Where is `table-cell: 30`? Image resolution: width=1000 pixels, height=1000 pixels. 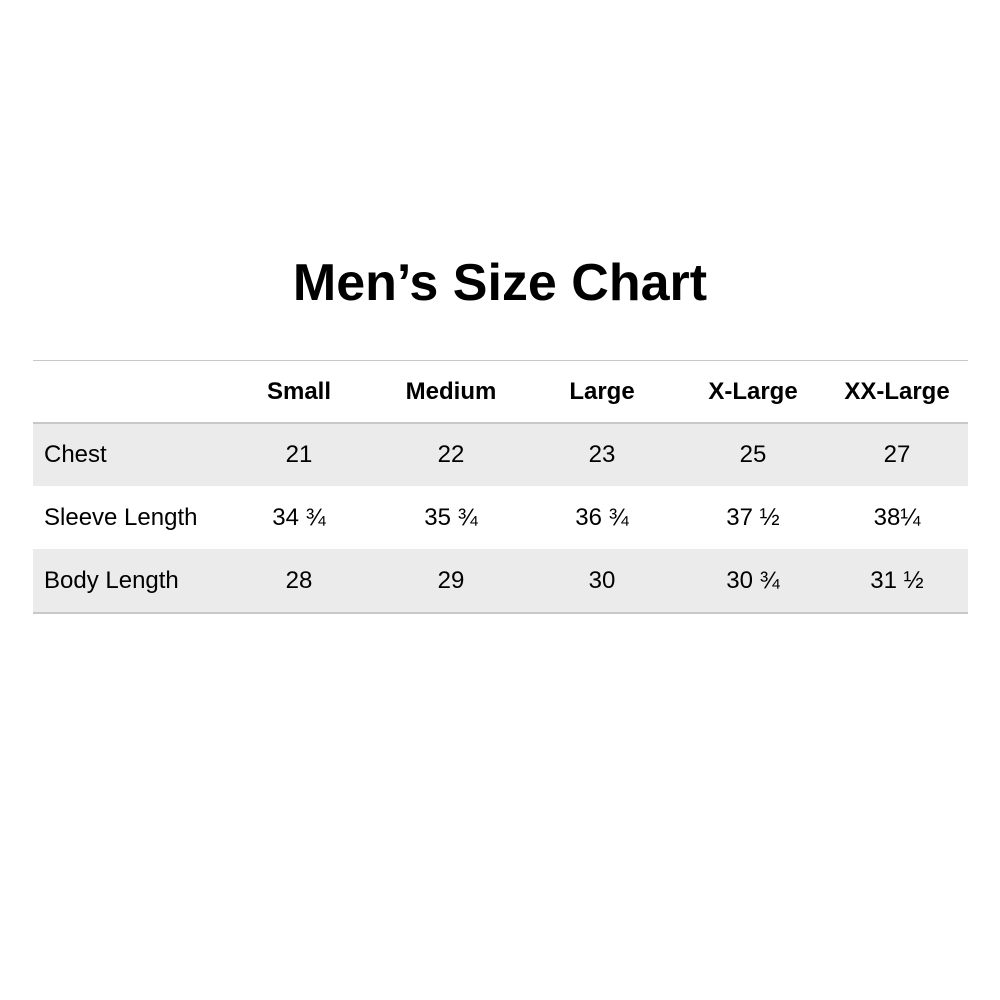
table-cell: 30 is located at coordinates (602, 580).